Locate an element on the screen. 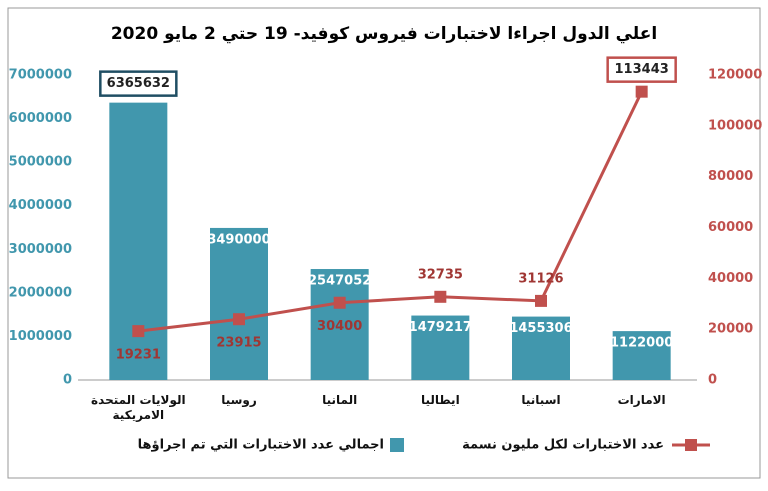 This screenshot has height=491, width=768. line-value-label: 113443 is located at coordinates (642, 69).